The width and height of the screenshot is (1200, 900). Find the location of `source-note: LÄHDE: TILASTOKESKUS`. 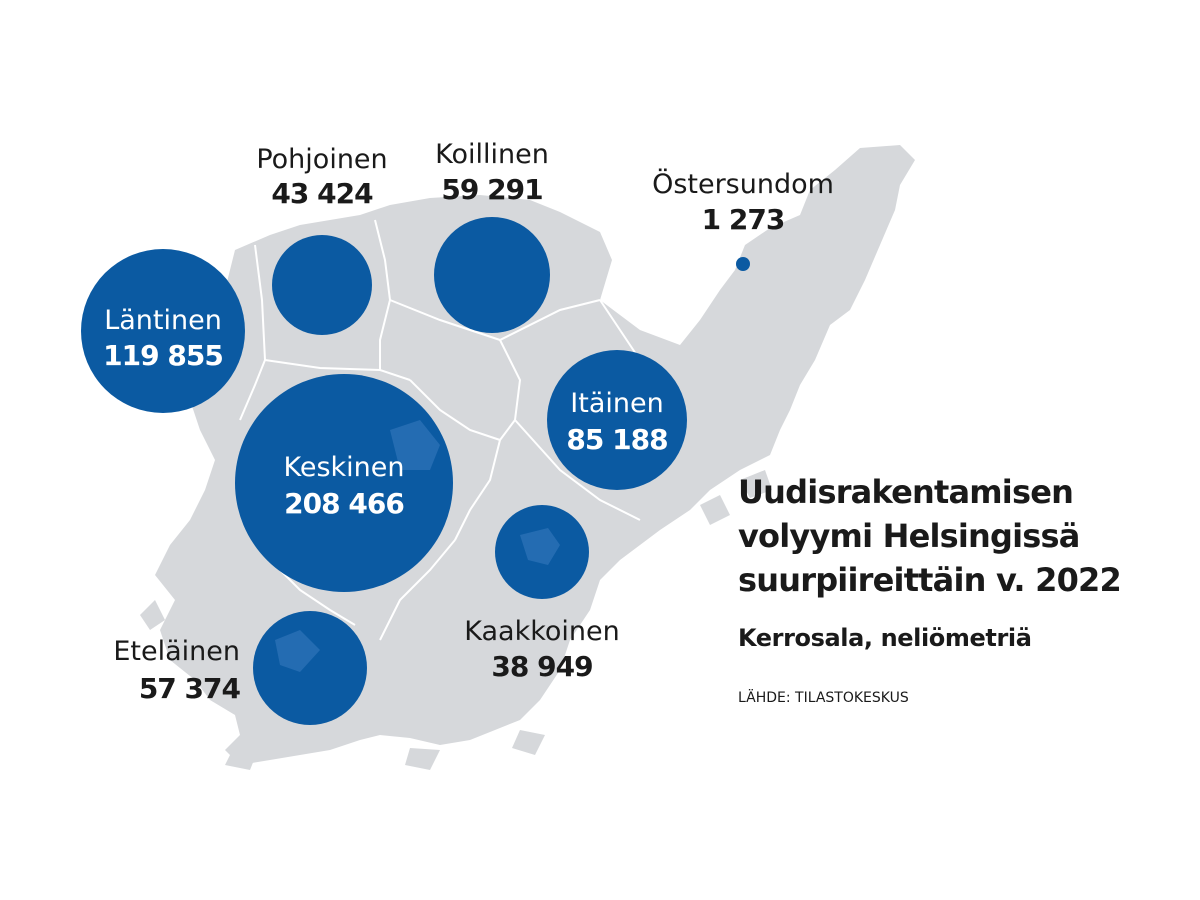

source-note: LÄHDE: TILASTOKESKUS is located at coordinates (823, 698).